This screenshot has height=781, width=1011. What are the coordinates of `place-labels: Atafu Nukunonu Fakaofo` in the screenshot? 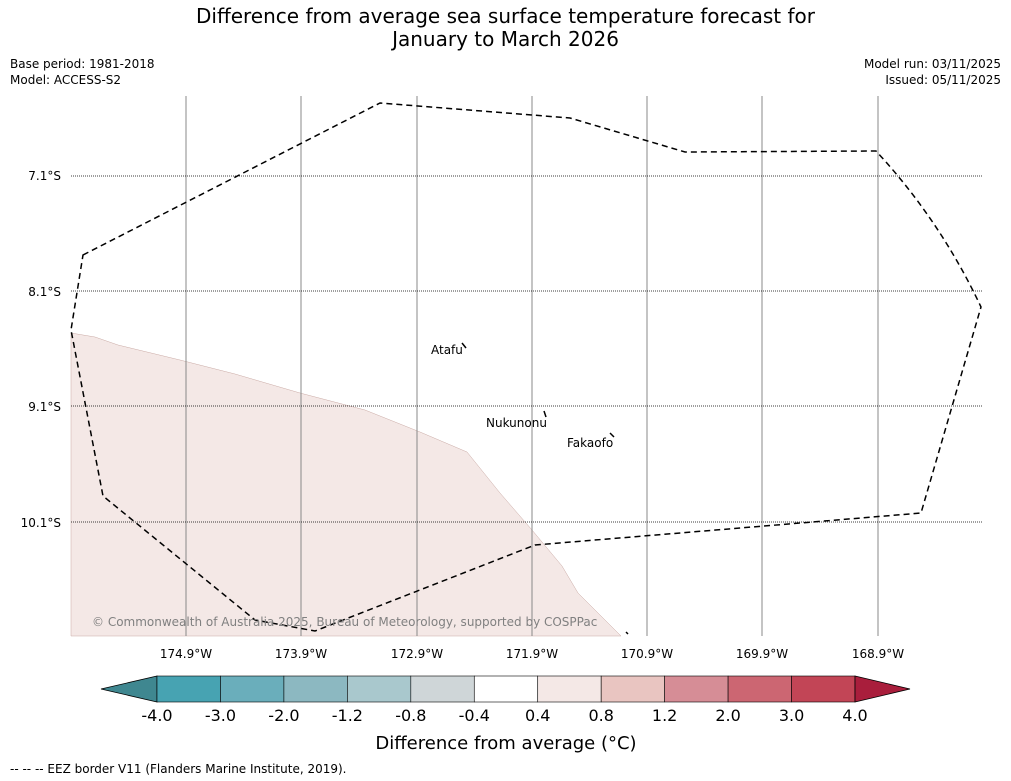 It's located at (522, 396).